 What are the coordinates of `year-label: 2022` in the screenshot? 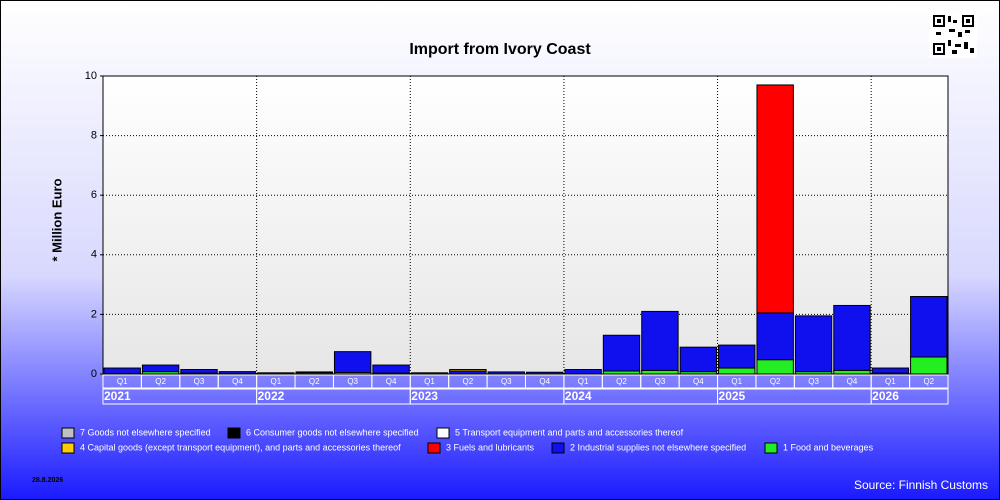 It's located at (271, 396).